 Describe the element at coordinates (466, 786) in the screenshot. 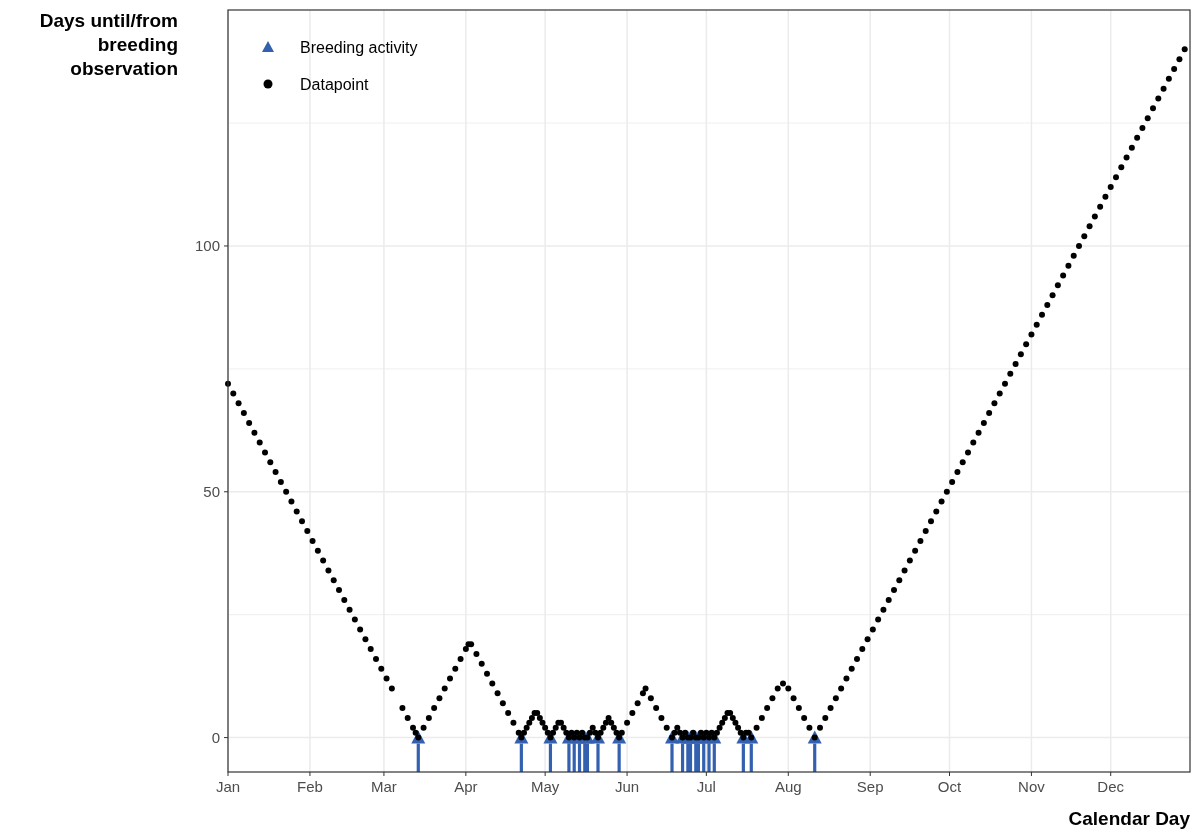

I see `x-tick-label: Apr` at that location.